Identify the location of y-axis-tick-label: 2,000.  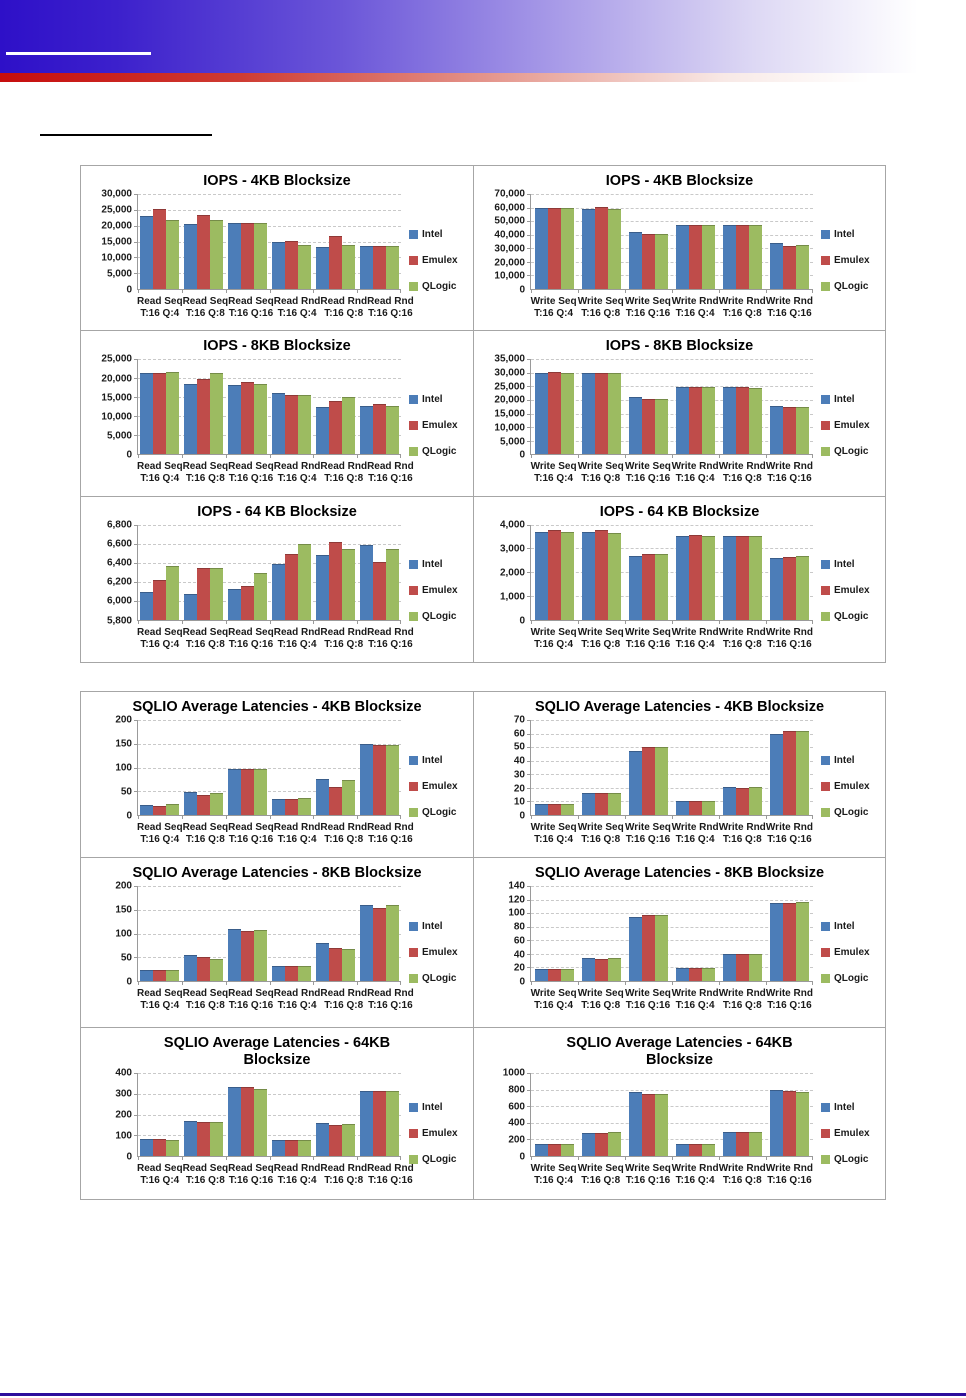
(512, 573).